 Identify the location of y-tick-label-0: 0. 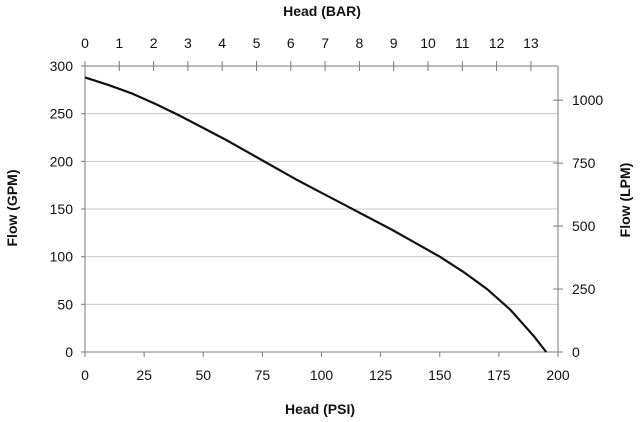
(69, 352).